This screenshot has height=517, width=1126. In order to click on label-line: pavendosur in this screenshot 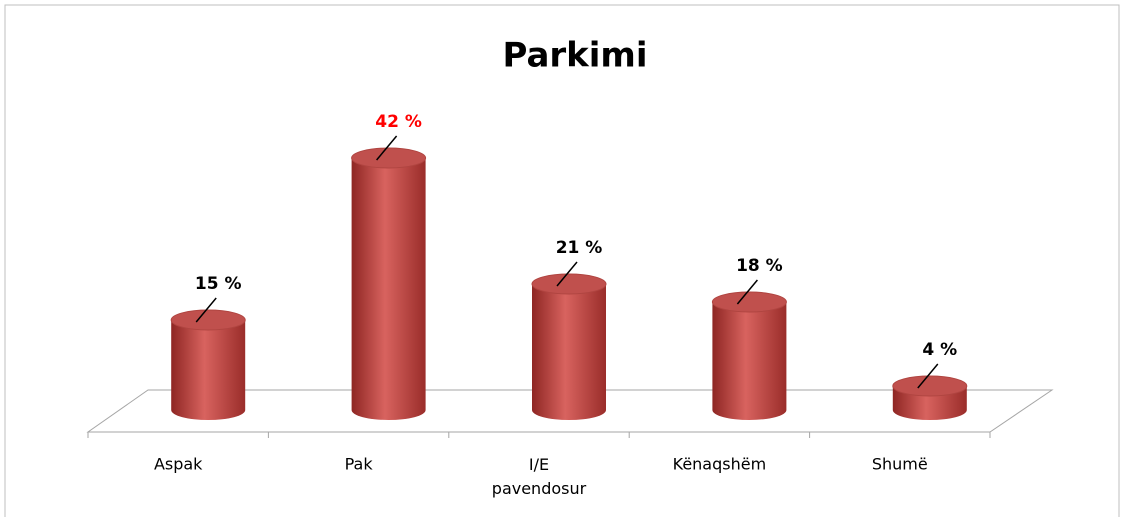, I will do `click(539, 488)`.